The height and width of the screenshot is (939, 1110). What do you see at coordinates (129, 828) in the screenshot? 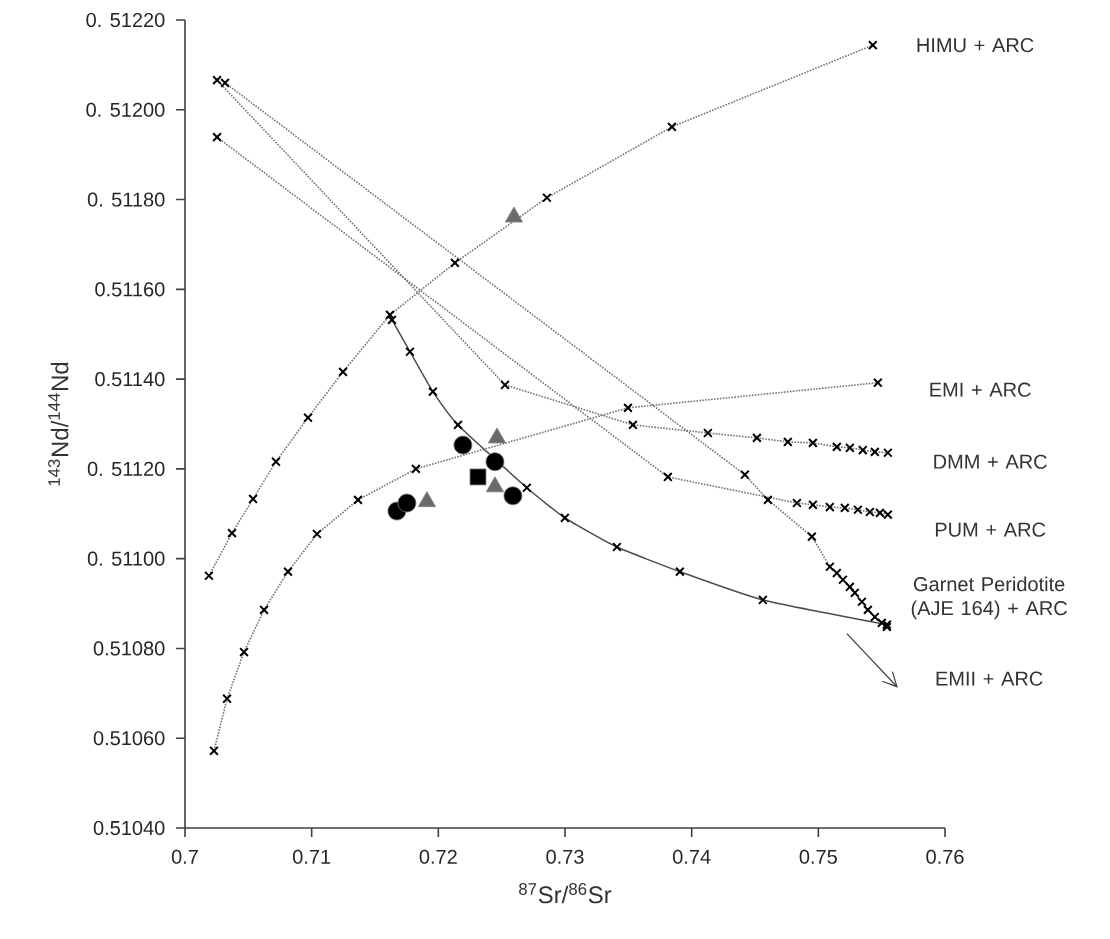
I see `y-tick-label: 0.51040` at bounding box center [129, 828].